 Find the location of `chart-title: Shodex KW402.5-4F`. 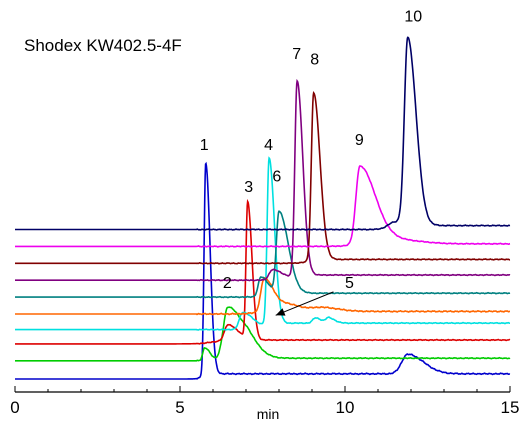

chart-title: Shodex KW402.5-4F is located at coordinates (103, 45).